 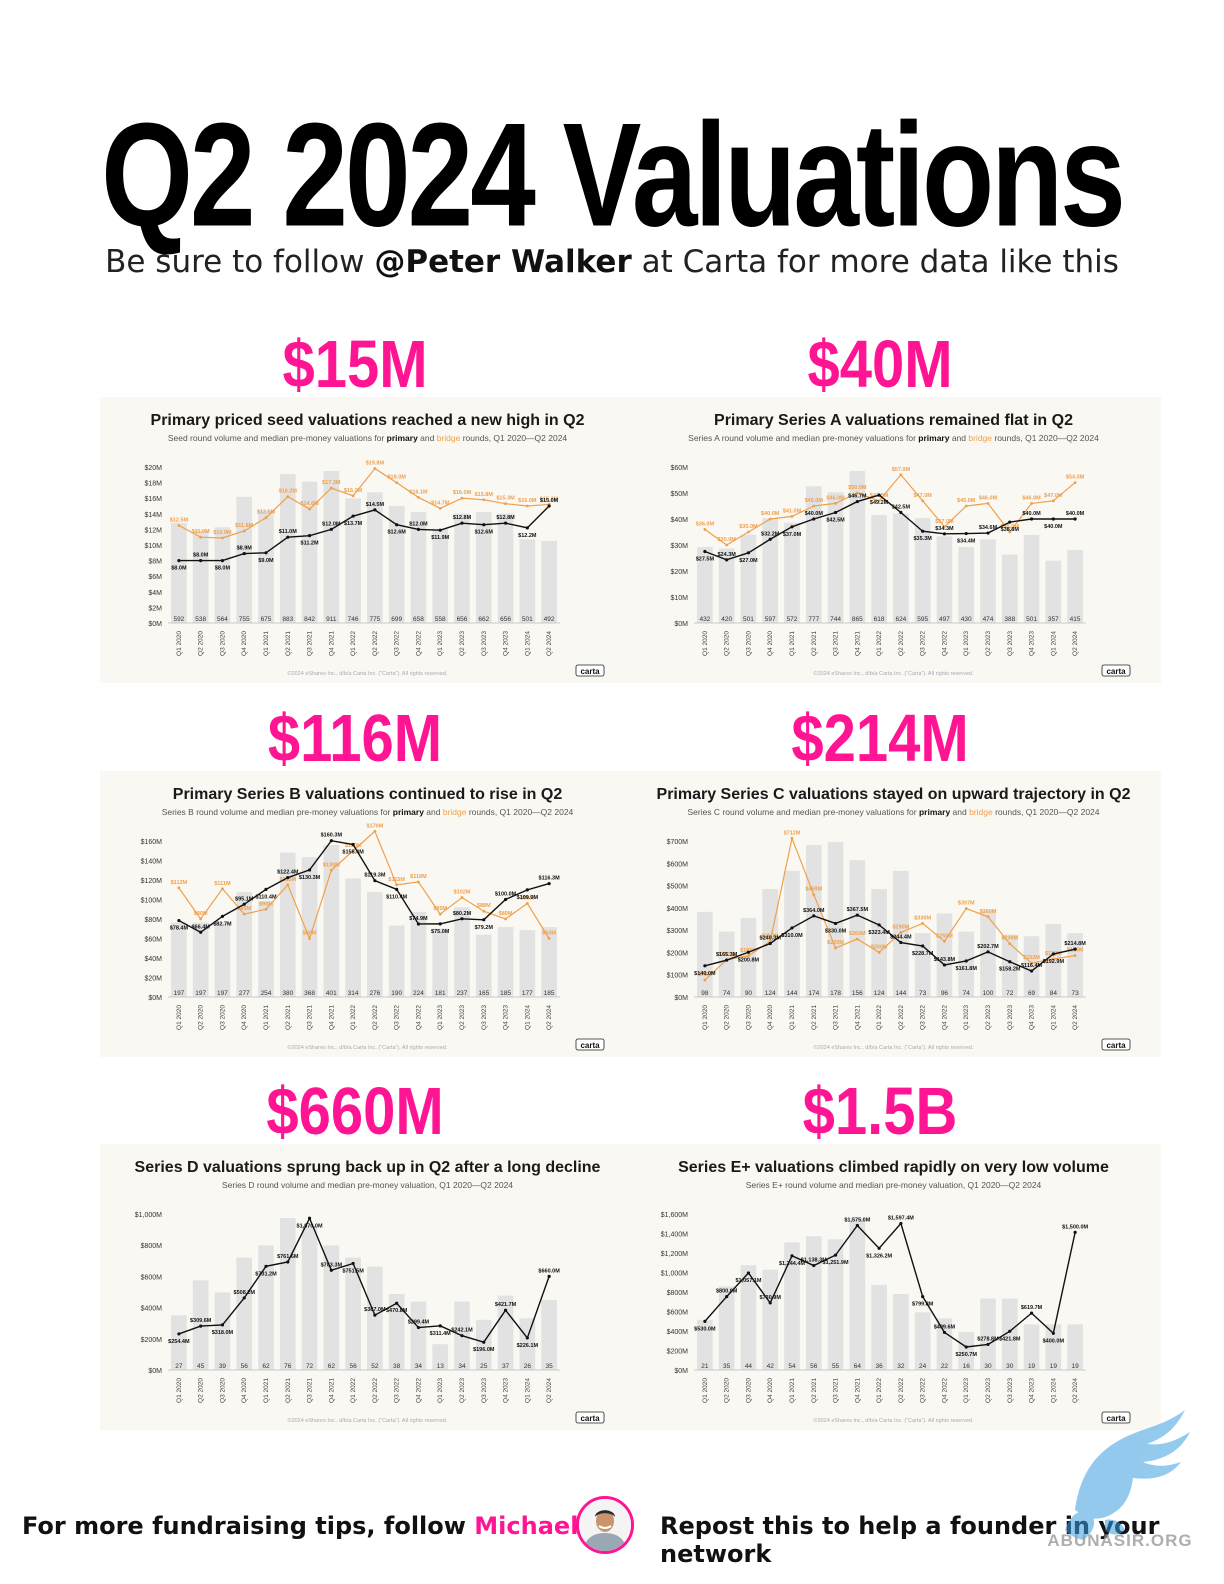 I want to click on primary-data-label: $619.7M, so click(x=1032, y=1308).